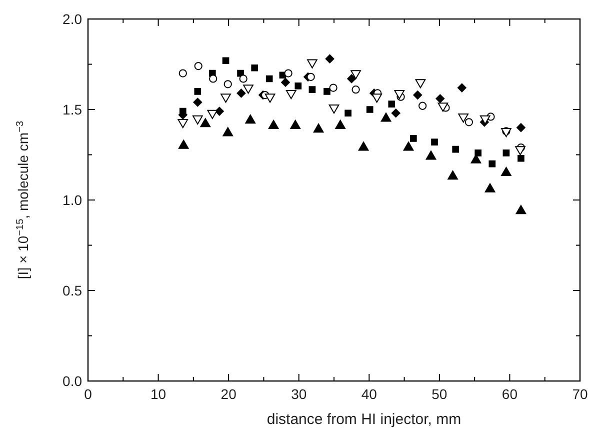 This screenshot has width=590, height=432. I want to click on x-tick-label: 40, so click(369, 394).